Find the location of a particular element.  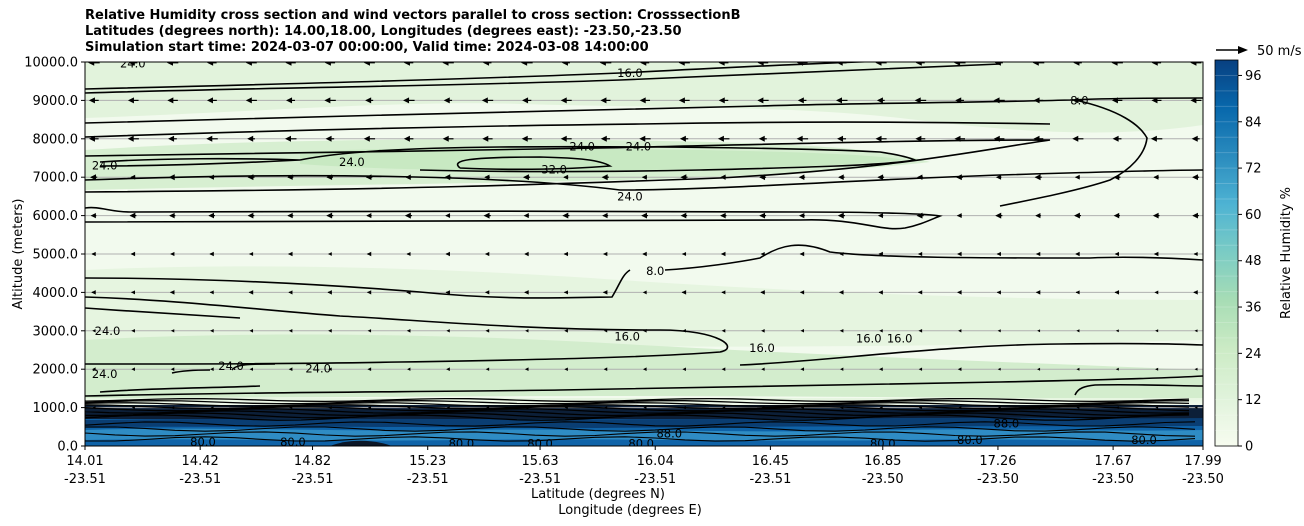

x-tick-lat: 17.26 is located at coordinates (997, 461).